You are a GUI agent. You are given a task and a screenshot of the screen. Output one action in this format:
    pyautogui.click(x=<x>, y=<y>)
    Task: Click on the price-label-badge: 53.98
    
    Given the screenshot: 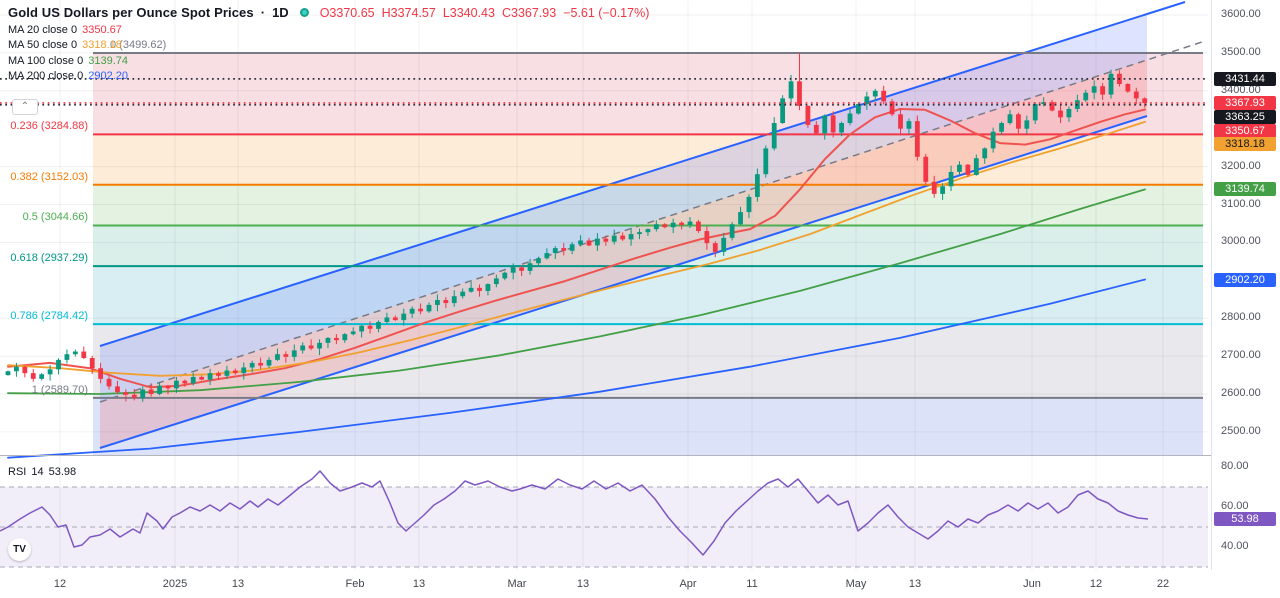 What is the action you would take?
    pyautogui.click(x=1245, y=519)
    